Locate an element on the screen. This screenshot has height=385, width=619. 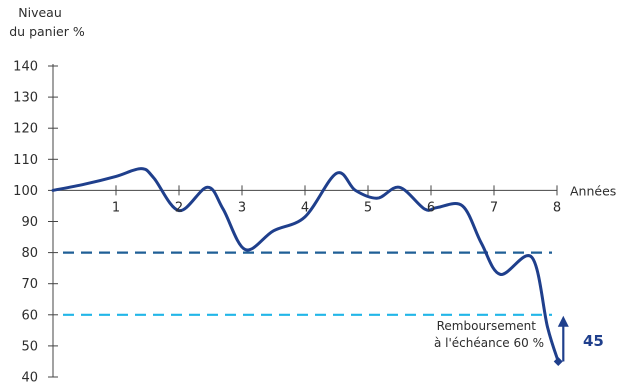
x-tick-label: 8 is located at coordinates (557, 207).